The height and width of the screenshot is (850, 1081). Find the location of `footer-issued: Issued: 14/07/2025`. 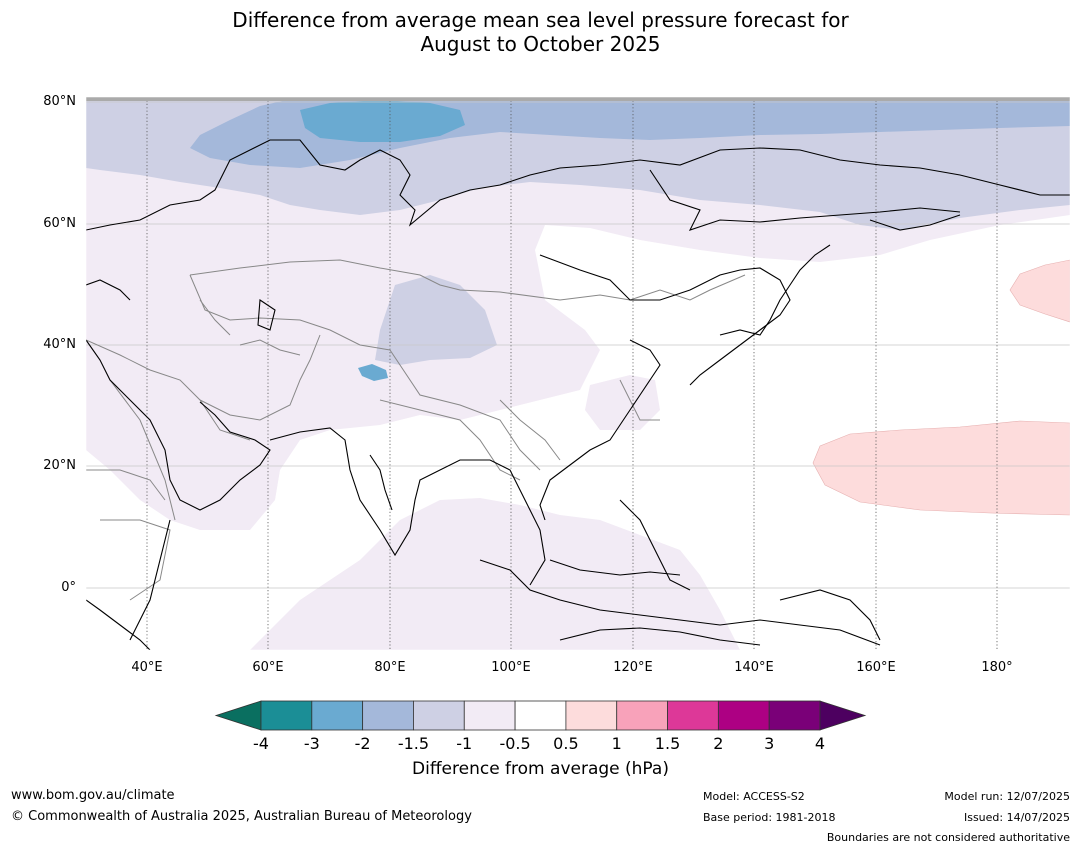

footer-issued: Issued: 14/07/2025 is located at coordinates (1016, 817).